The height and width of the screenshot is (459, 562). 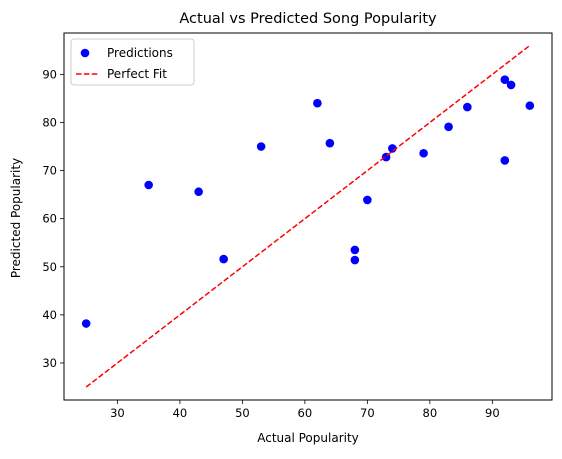 I want to click on x-tick-label: 90, so click(x=492, y=413).